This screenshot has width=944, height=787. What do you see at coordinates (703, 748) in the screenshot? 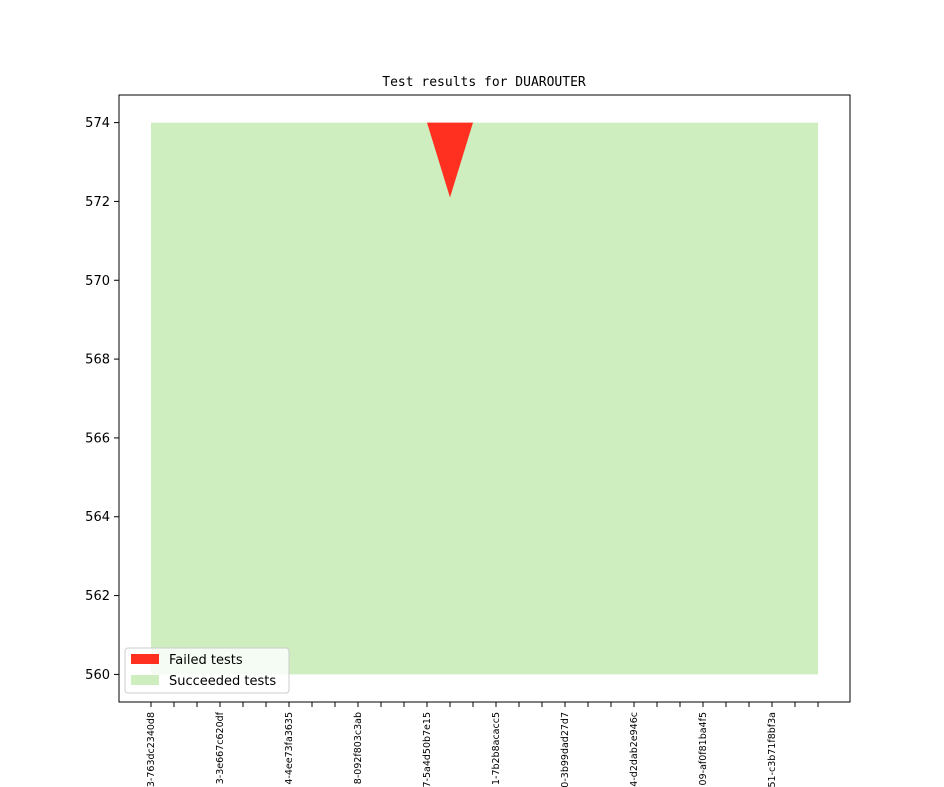
I see `x-tick-label: 09-af0f81ba4f5` at bounding box center [703, 748].